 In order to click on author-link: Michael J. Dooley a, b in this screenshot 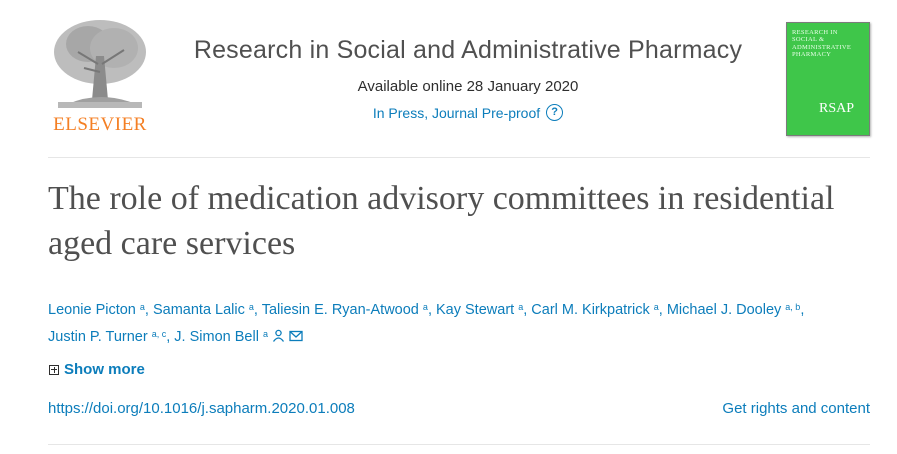, I will do `click(733, 310)`.